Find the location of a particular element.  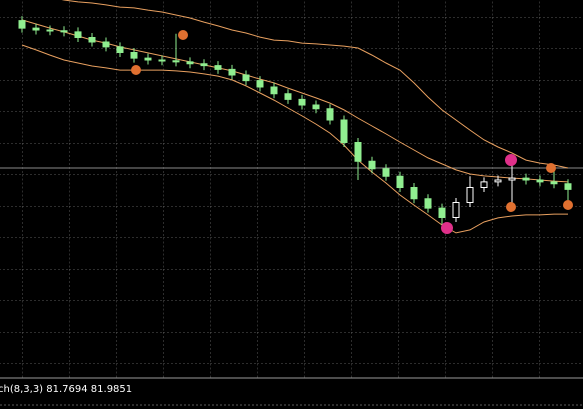

indicator-label: ch(8,3,3) 81.7694 81.9851 is located at coordinates (66, 389).